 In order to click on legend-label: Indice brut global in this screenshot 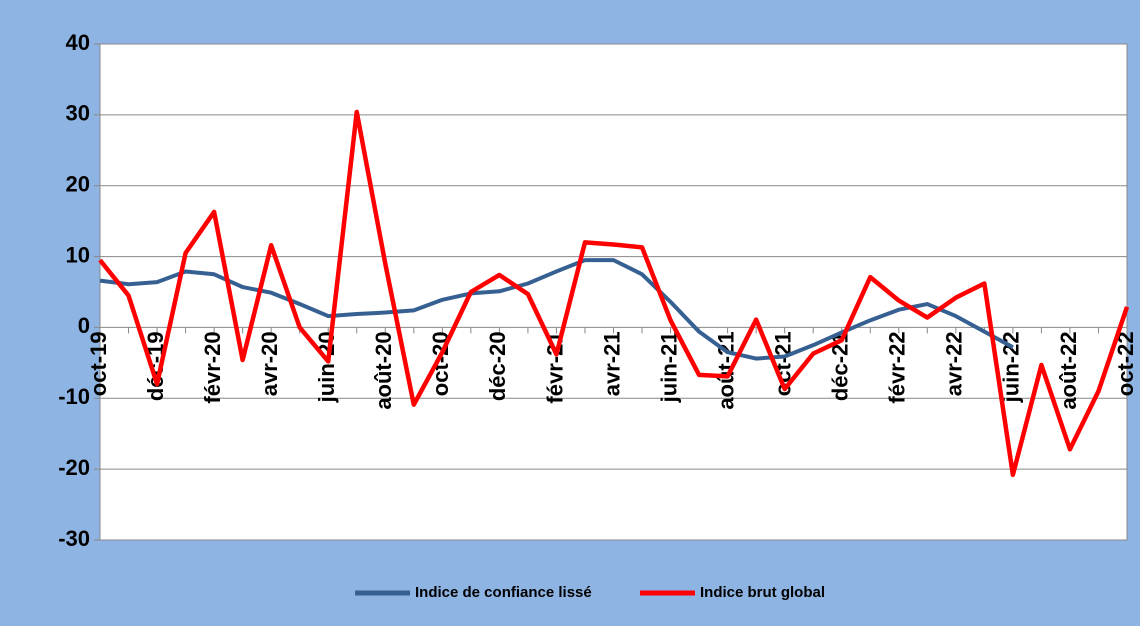, I will do `click(762, 592)`.